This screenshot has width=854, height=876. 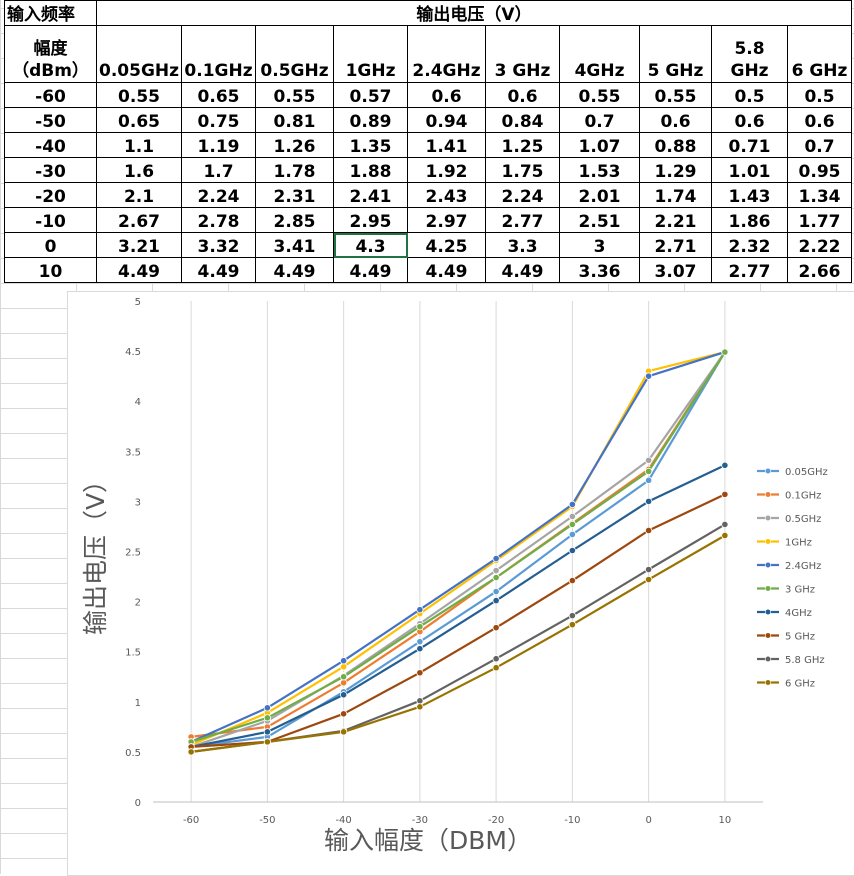 What do you see at coordinates (676, 270) in the screenshot?
I see `value-cell: 3.07` at bounding box center [676, 270].